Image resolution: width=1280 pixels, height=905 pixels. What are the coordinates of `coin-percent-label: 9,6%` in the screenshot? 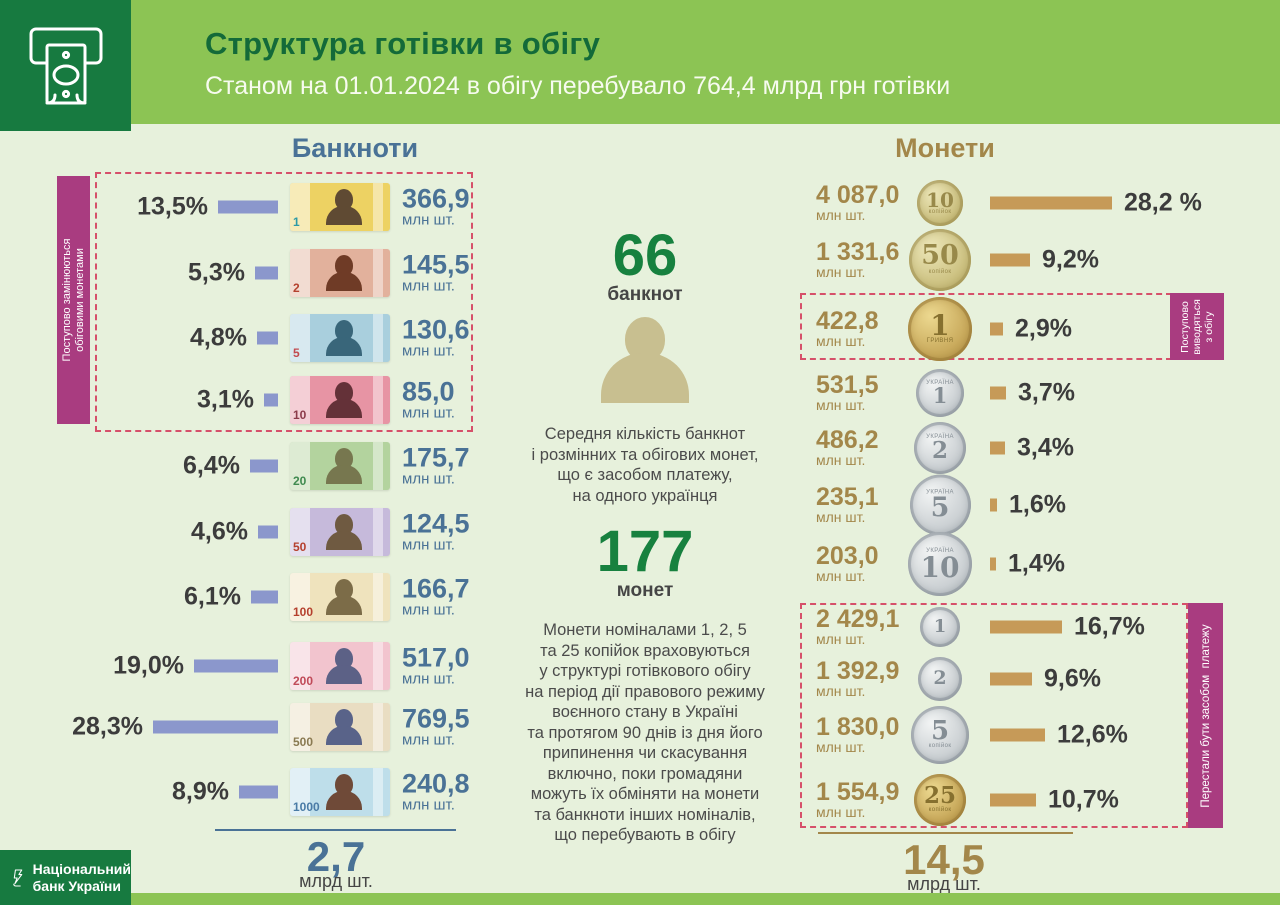 It's located at (1072, 678).